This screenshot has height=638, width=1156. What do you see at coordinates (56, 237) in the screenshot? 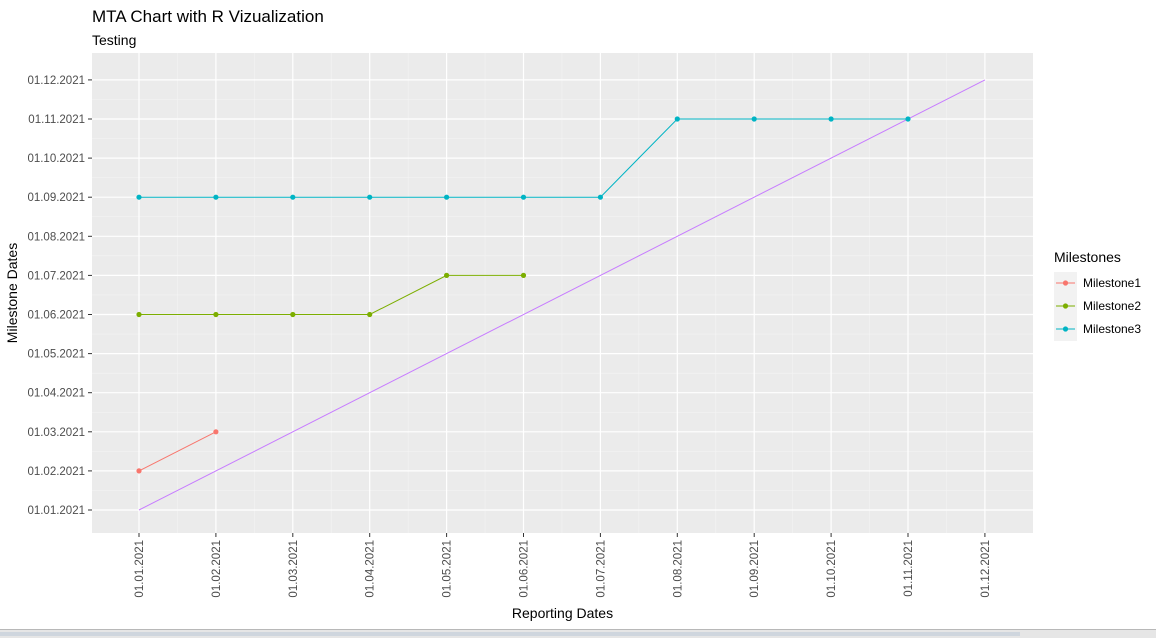
I see `y-tick-label: 01.08.2021` at bounding box center [56, 237].